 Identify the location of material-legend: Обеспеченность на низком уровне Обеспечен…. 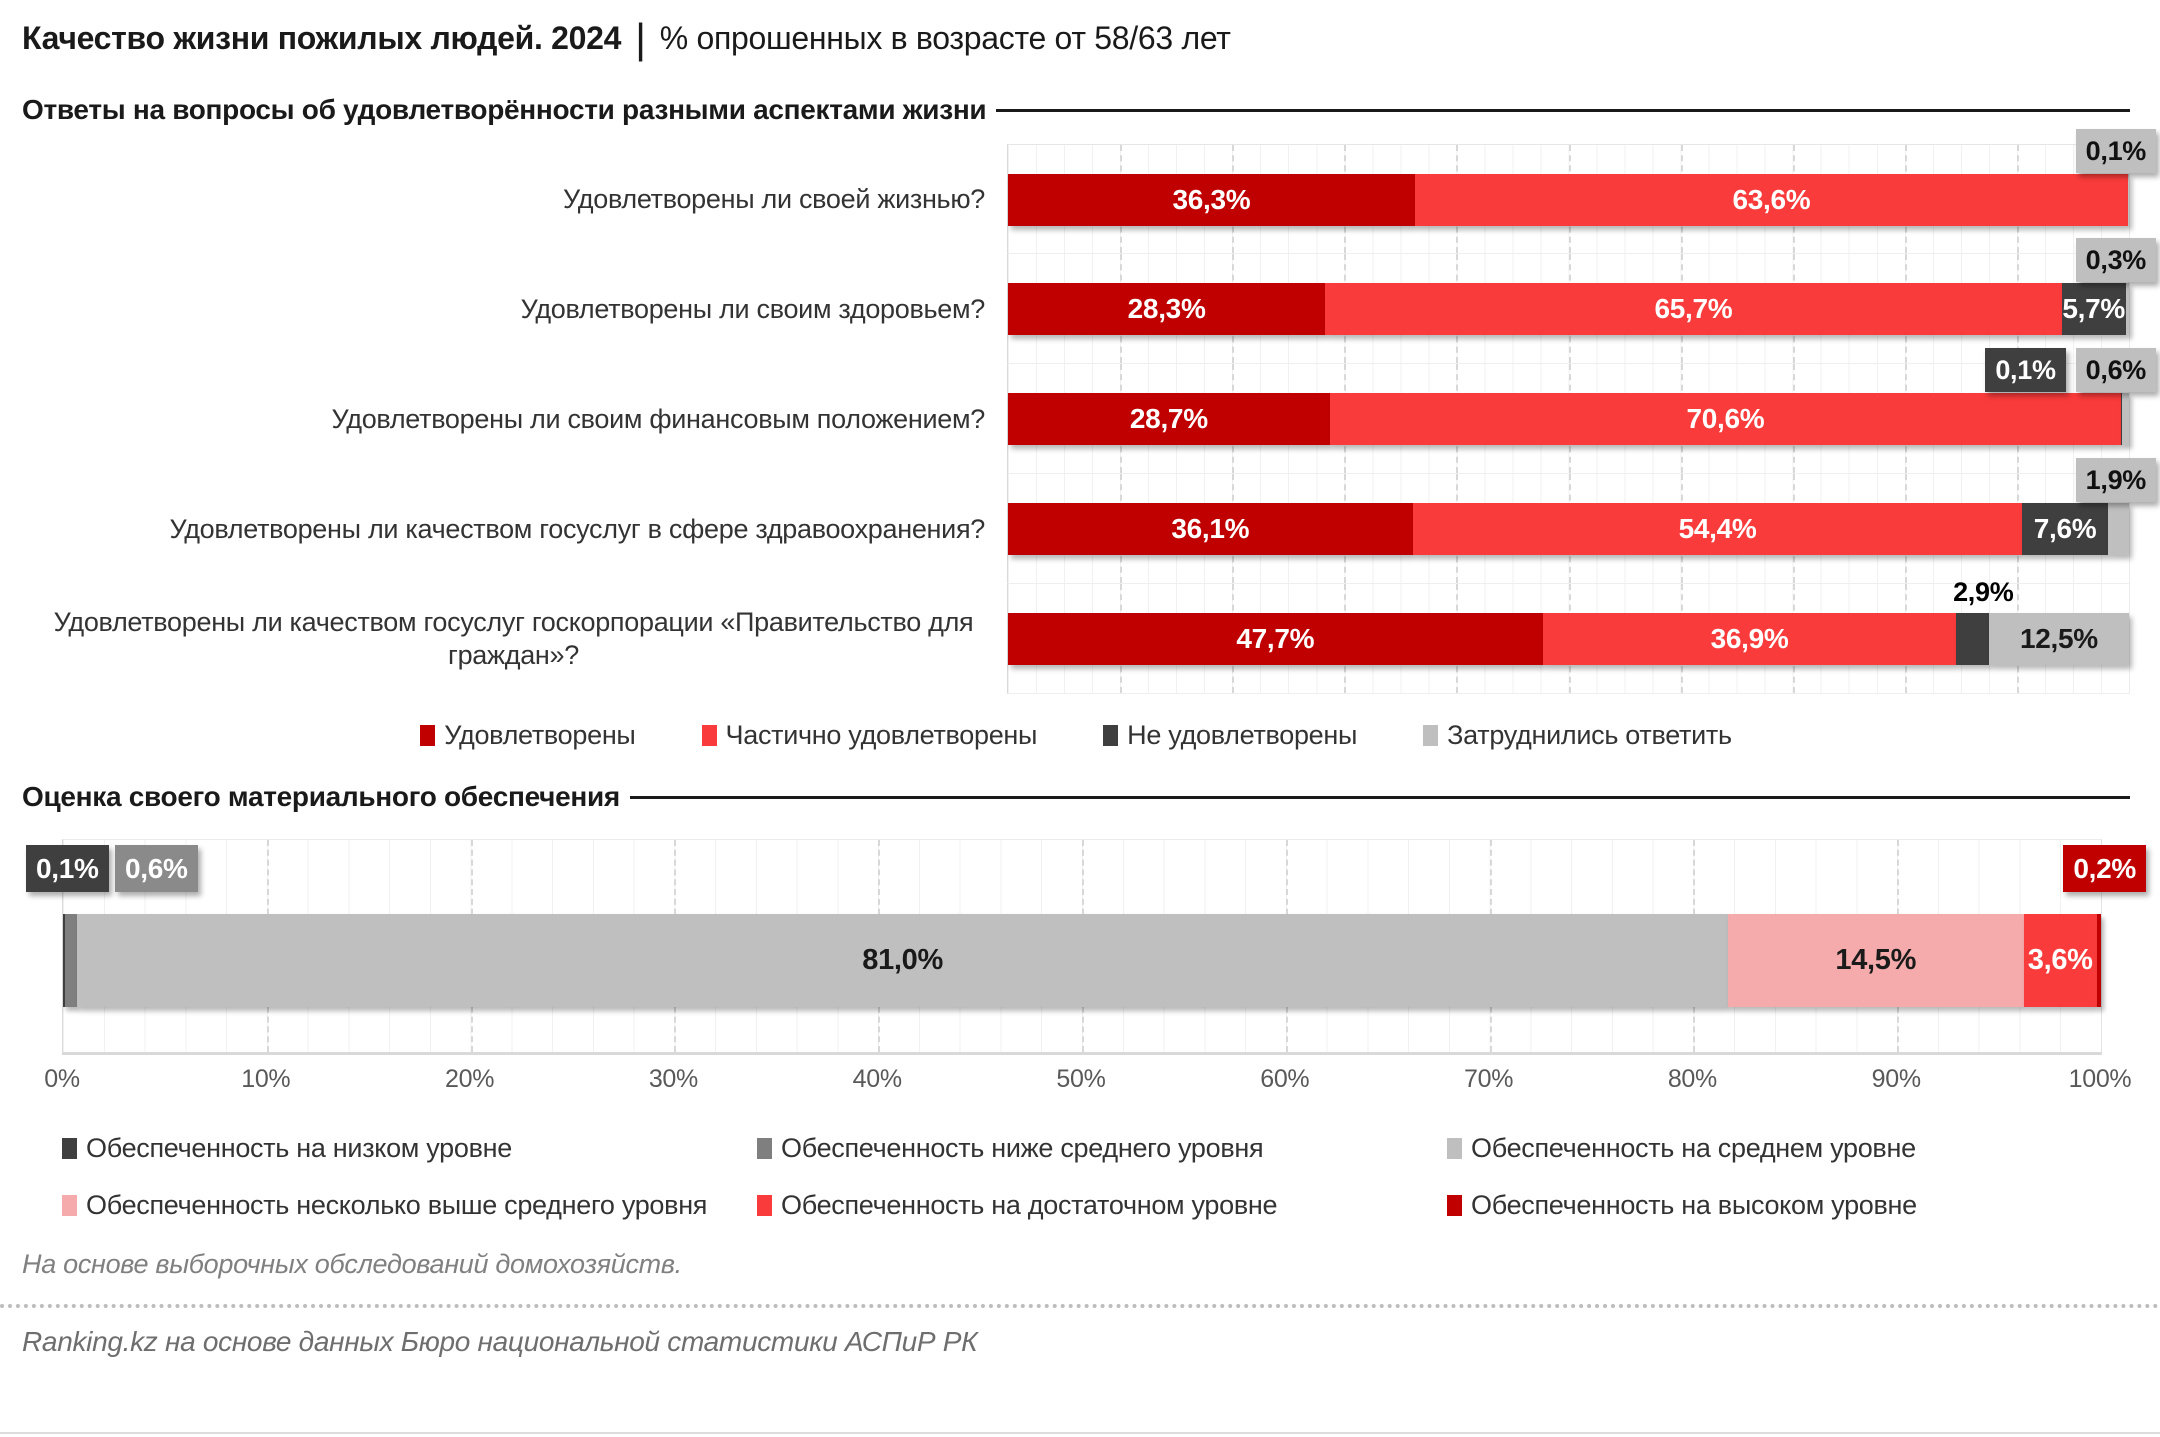
(1096, 1177).